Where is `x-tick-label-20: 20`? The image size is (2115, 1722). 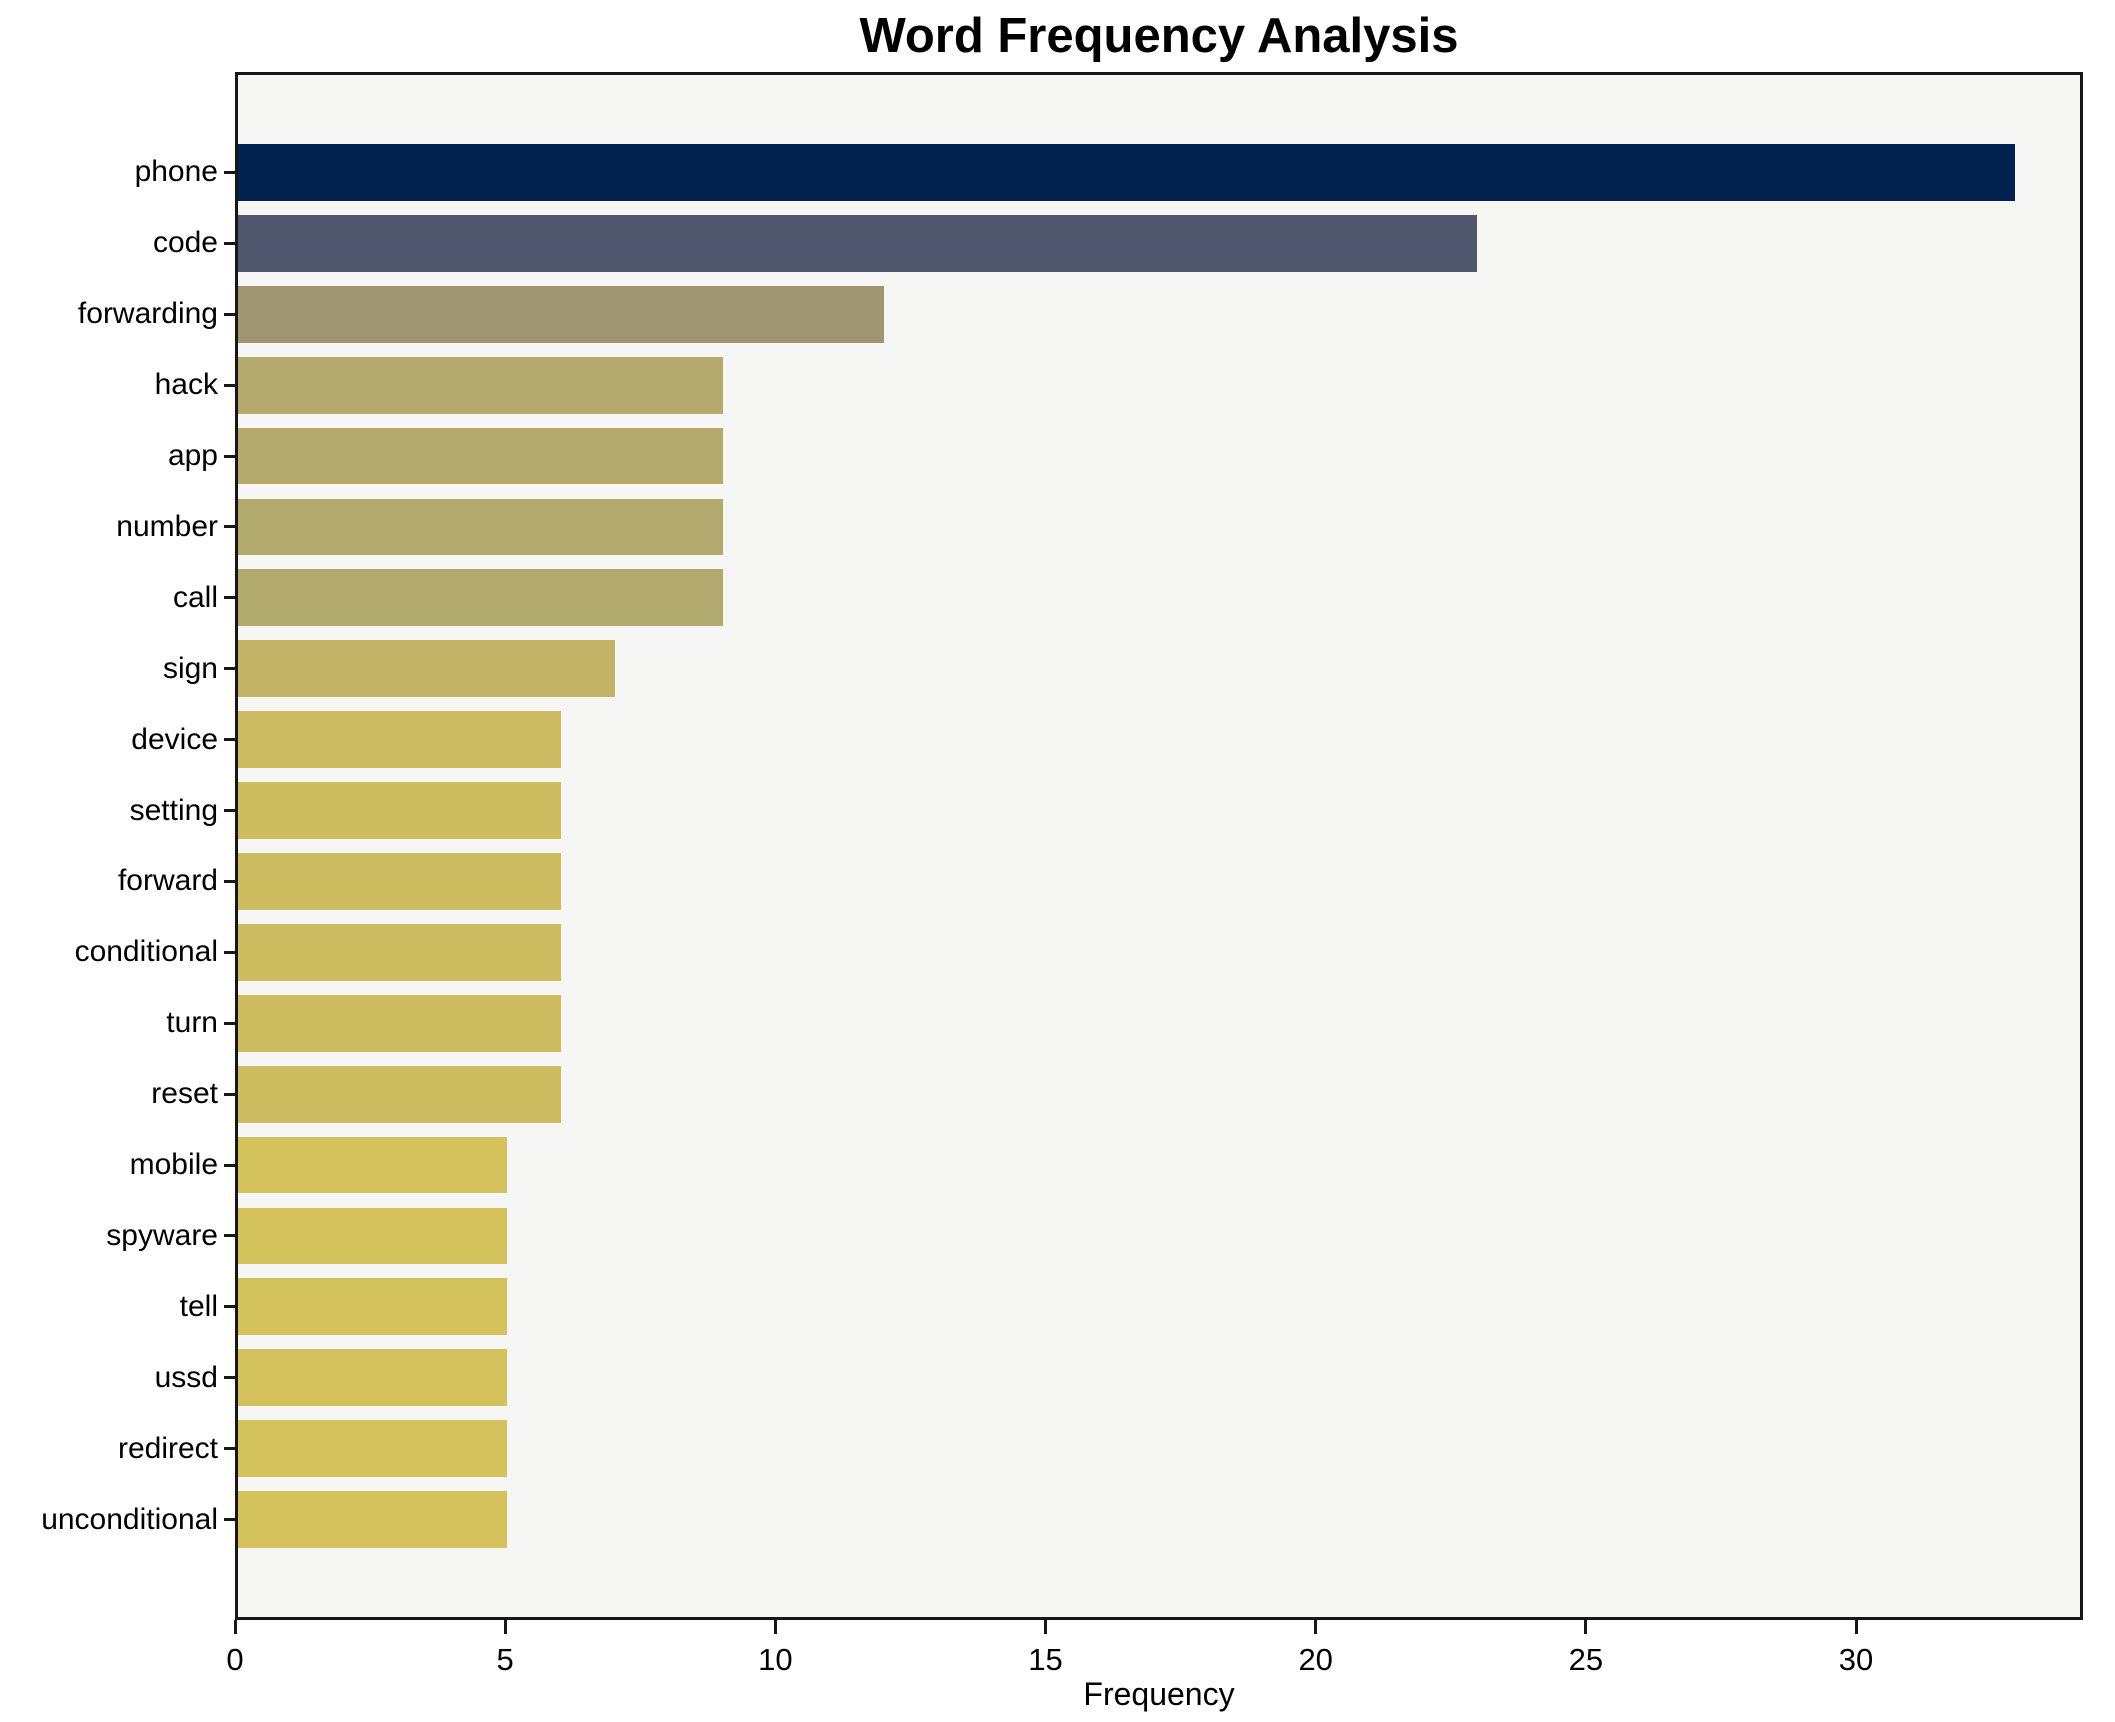 x-tick-label-20: 20 is located at coordinates (1315, 1659).